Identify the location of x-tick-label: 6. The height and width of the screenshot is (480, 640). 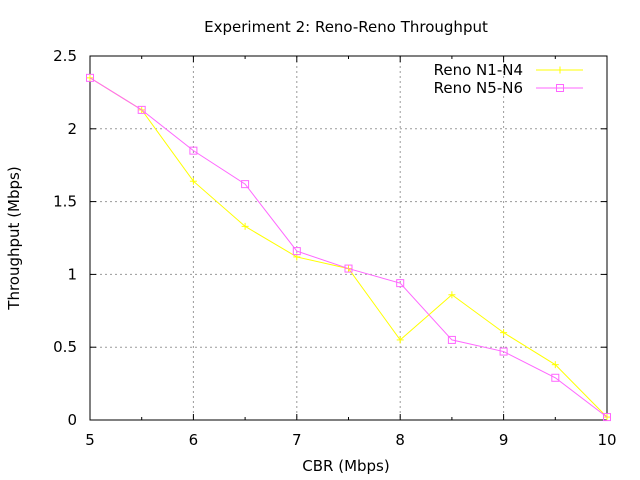
(194, 440).